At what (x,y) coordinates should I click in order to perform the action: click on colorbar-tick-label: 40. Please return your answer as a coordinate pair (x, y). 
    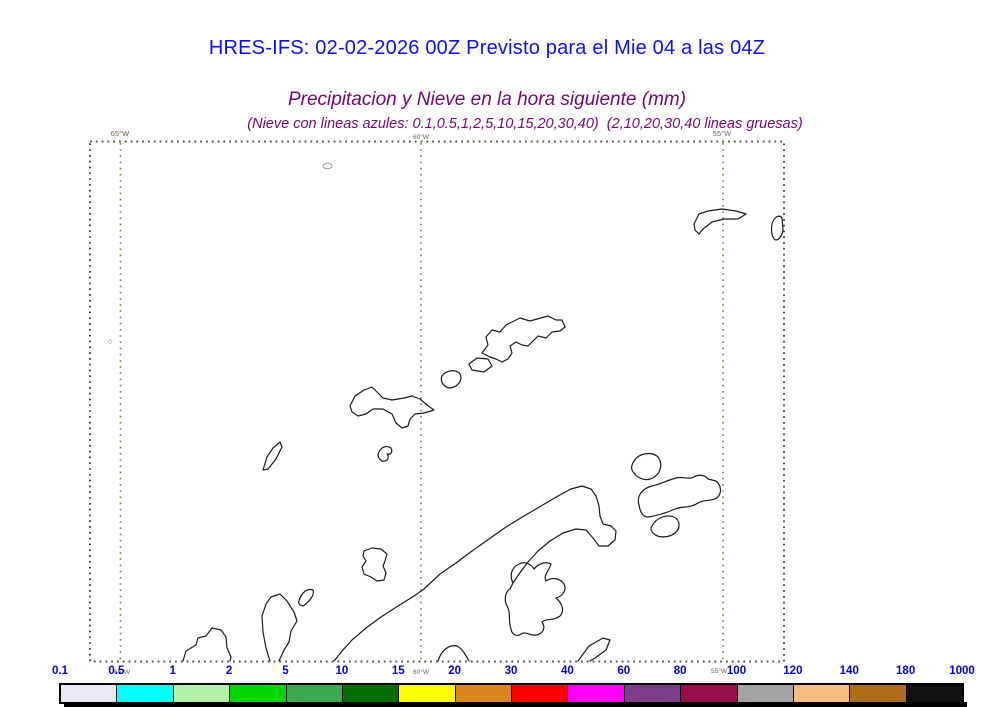
    Looking at the image, I should click on (567, 671).